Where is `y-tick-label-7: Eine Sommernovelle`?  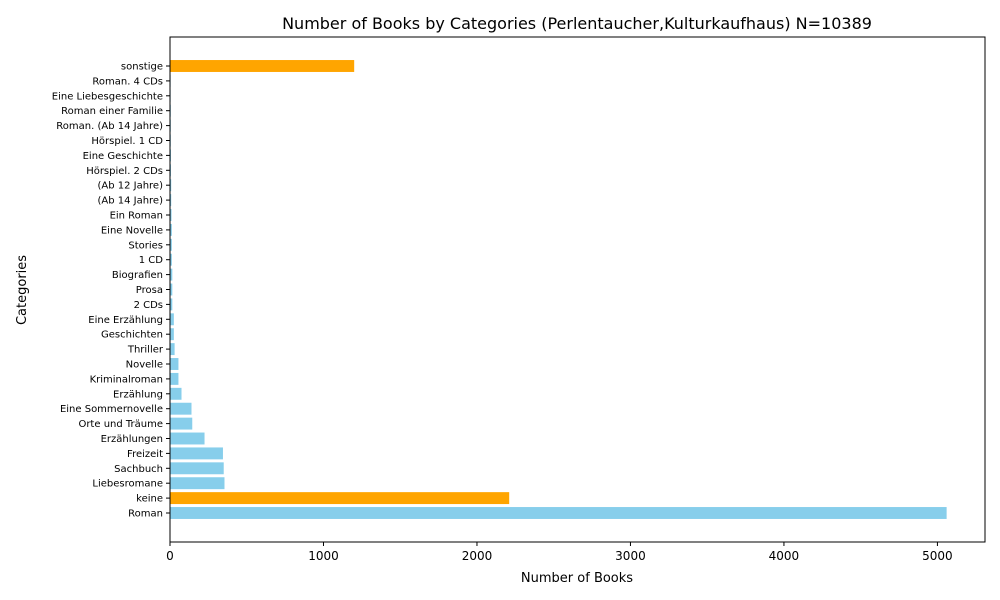
y-tick-label-7: Eine Sommernovelle is located at coordinates (111, 409).